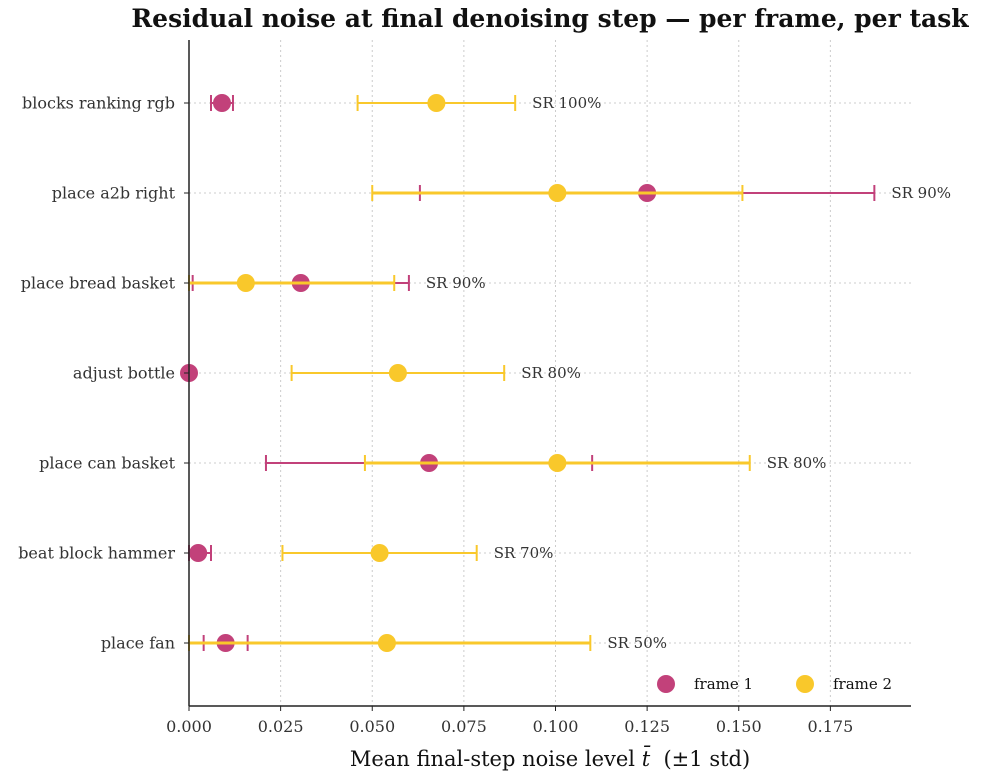 This screenshot has width=992, height=775. Describe the element at coordinates (96, 553) in the screenshot. I see `y-tick-label: beat block hammer` at that location.